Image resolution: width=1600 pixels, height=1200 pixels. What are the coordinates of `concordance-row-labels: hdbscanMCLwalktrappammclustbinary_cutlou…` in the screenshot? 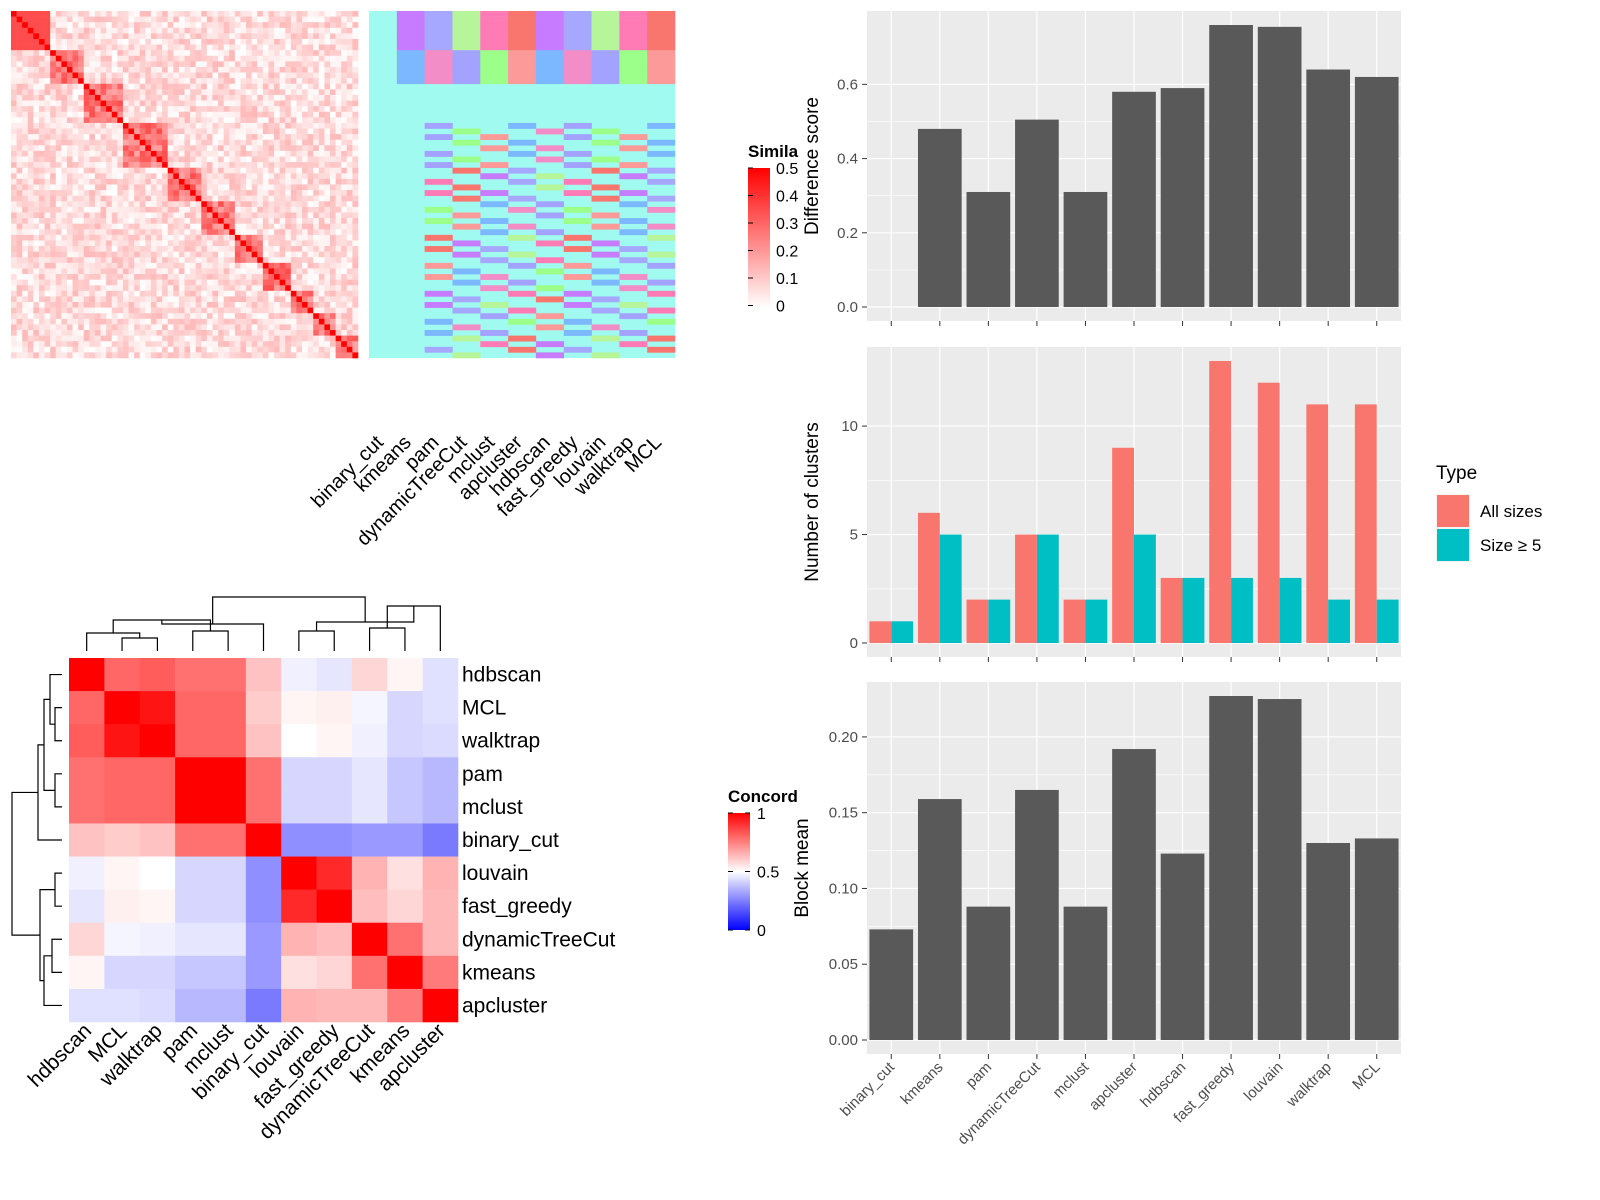 It's located at (538, 841).